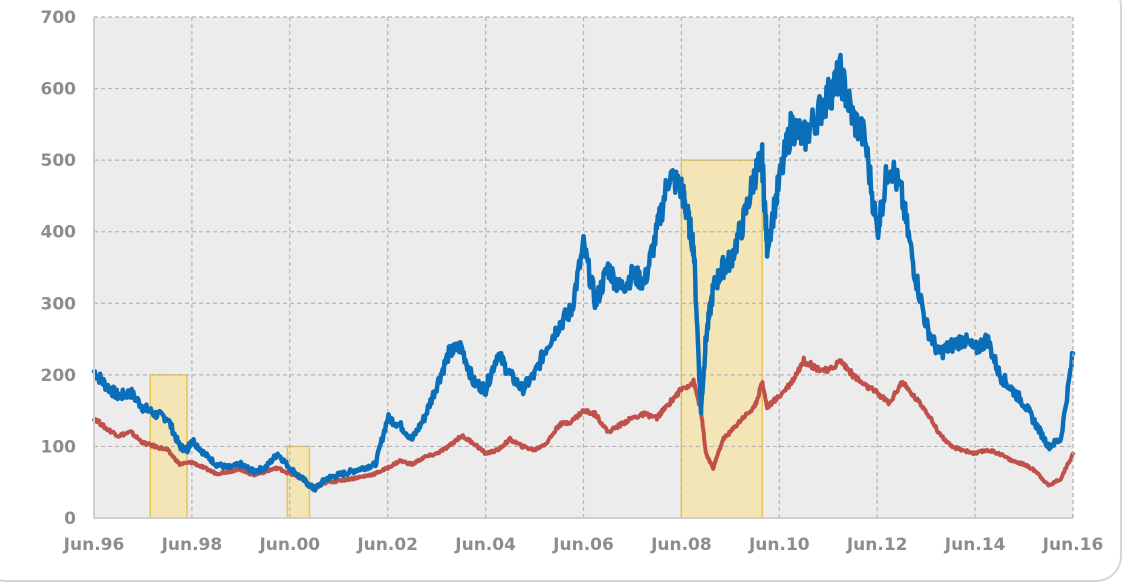 Image resolution: width=1127 pixels, height=586 pixels. I want to click on y-tick-label: 600, so click(59, 90).